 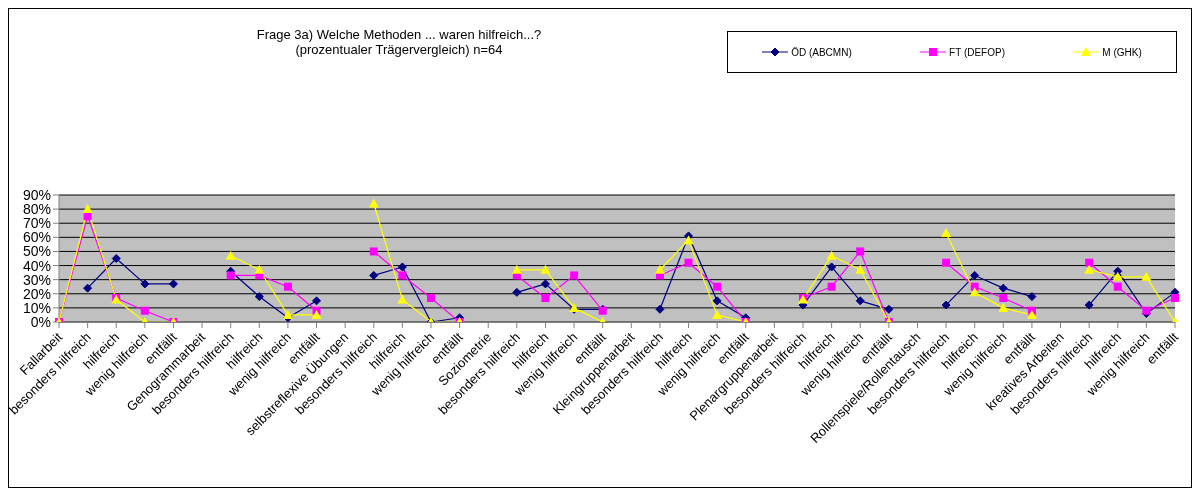 I want to click on y-tick-label: 90%, so click(x=36, y=194).